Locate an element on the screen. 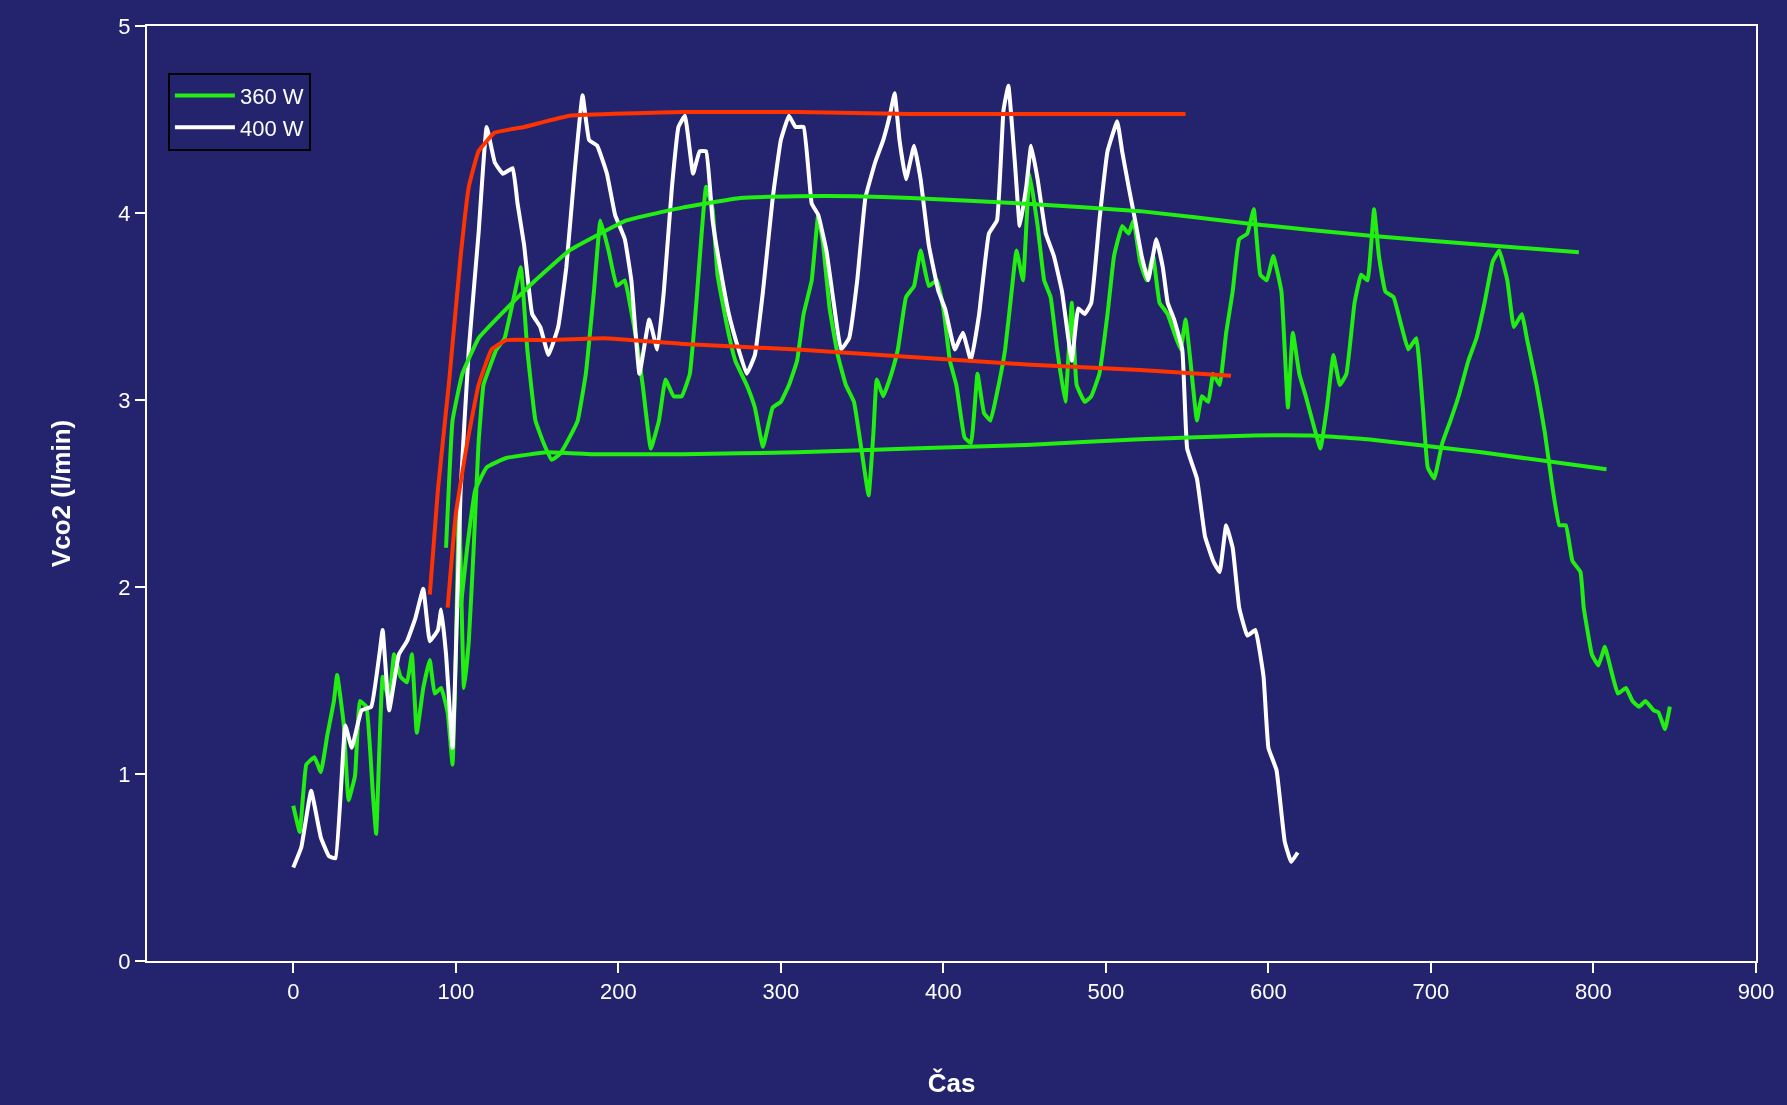 The image size is (1787, 1105). legend-label: 400 W is located at coordinates (271, 128).